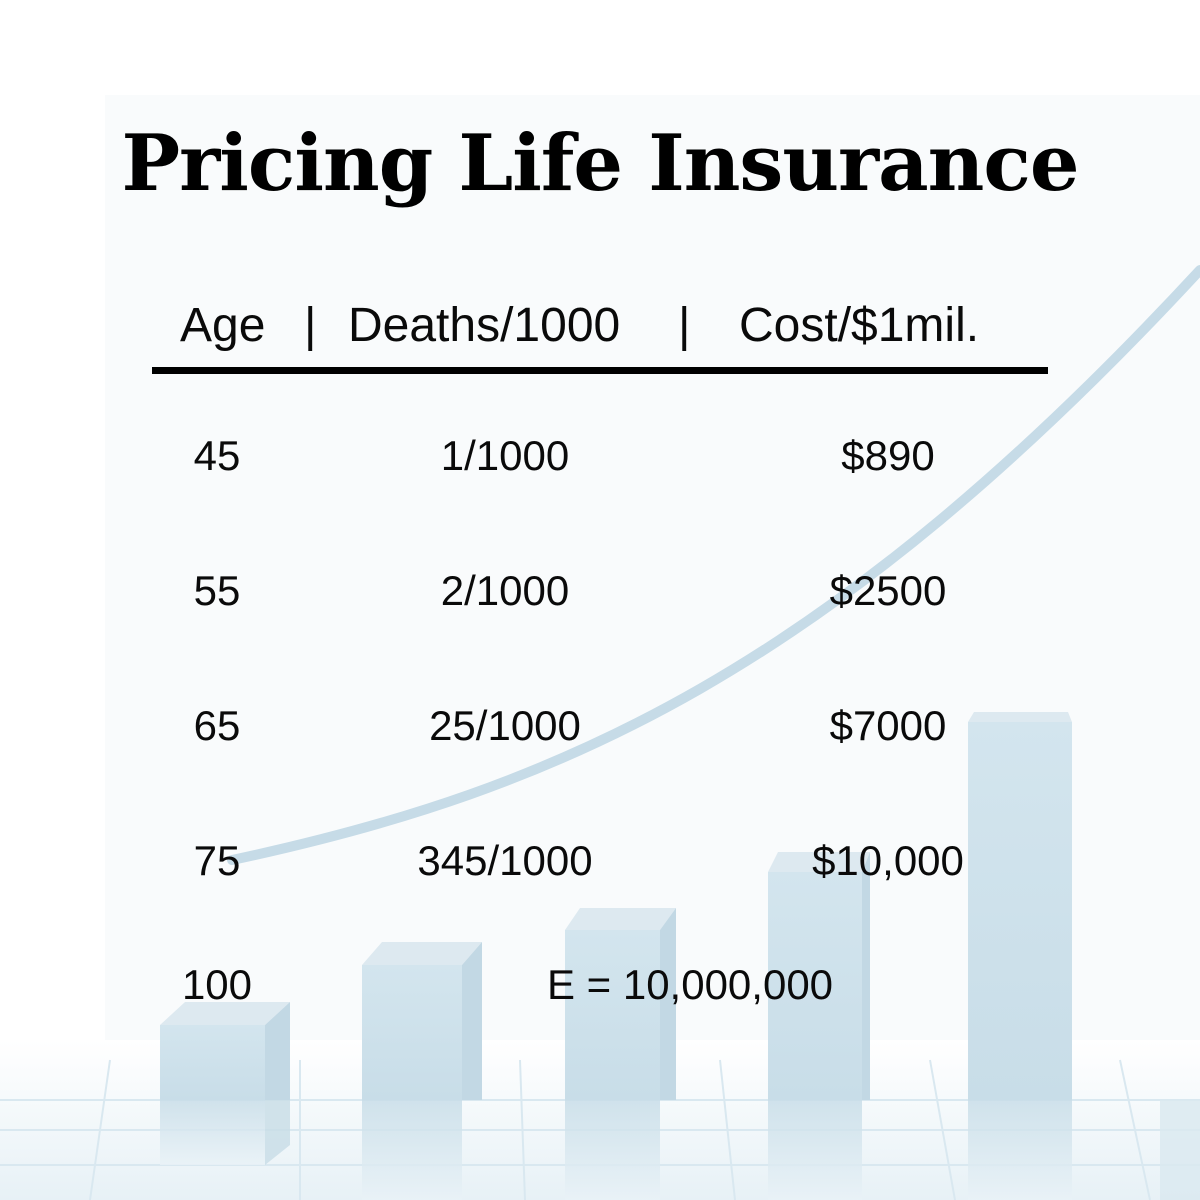 The image size is (1200, 1200). Describe the element at coordinates (217, 984) in the screenshot. I see `age-cell: 100` at that location.